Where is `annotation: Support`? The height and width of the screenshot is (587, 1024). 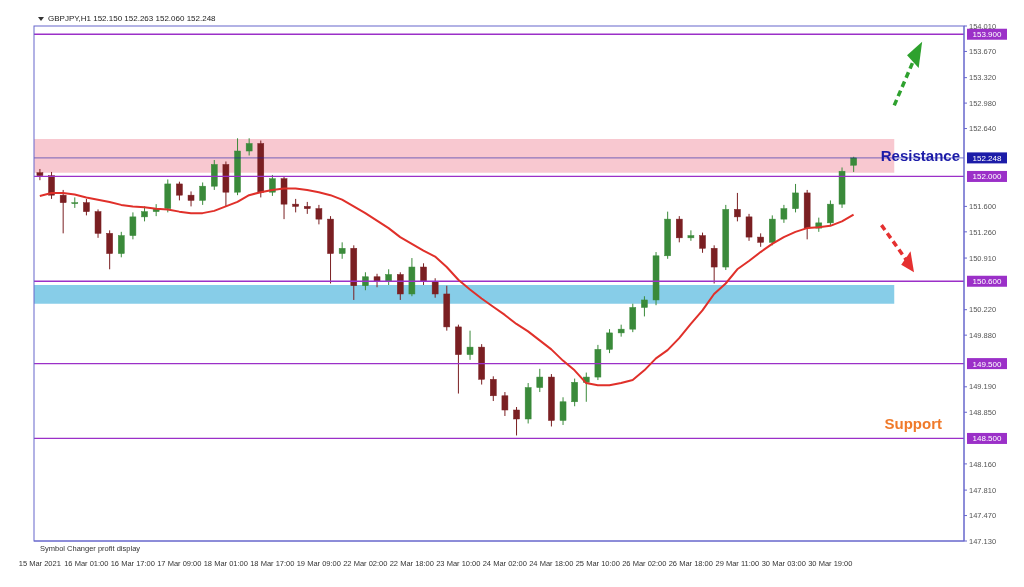 annotation: Support is located at coordinates (913, 424).